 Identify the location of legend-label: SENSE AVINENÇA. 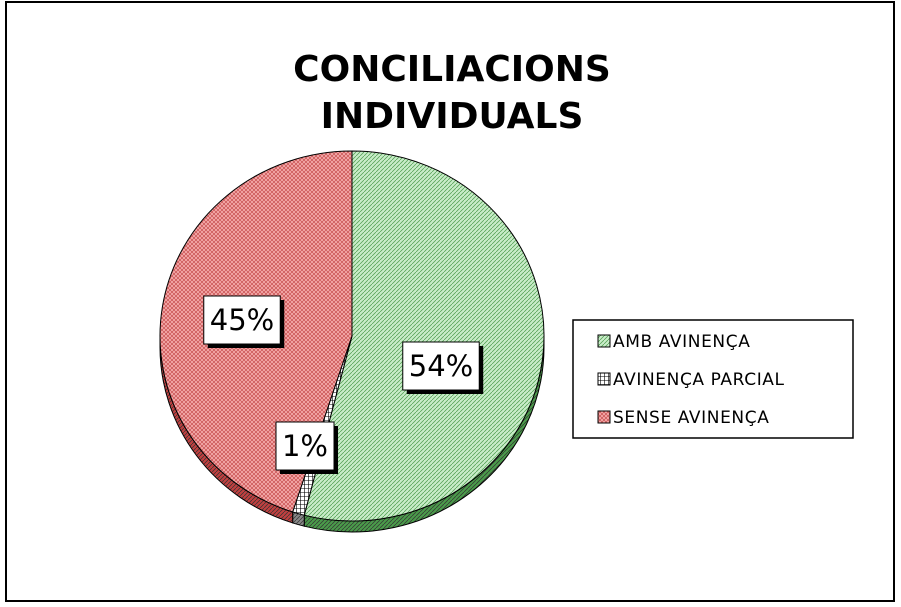
(691, 418).